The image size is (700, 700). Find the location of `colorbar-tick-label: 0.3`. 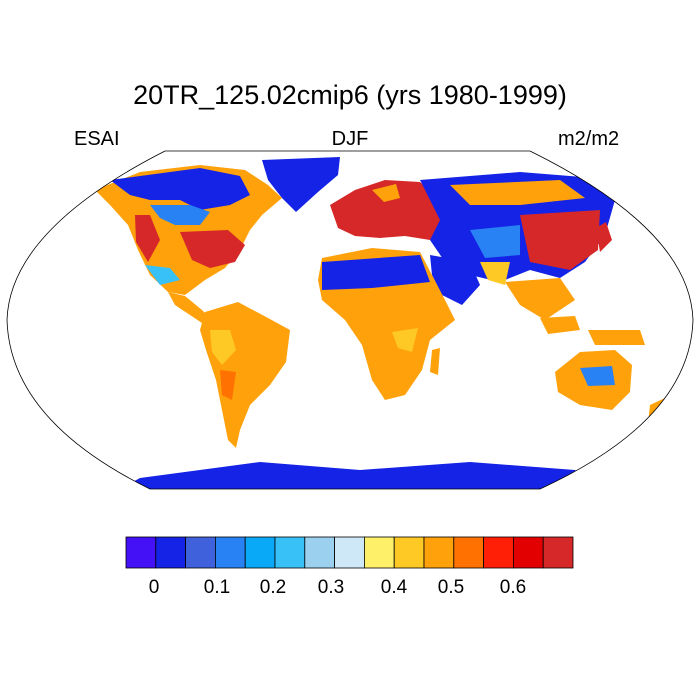

colorbar-tick-label: 0.3 is located at coordinates (331, 587).